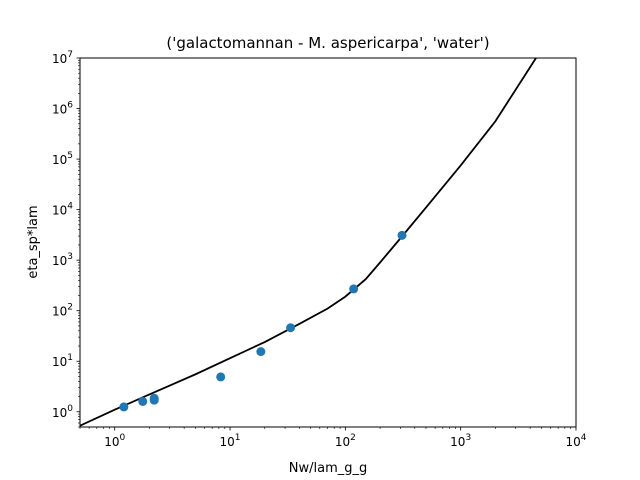  Describe the element at coordinates (328, 468) in the screenshot. I see `x-axis-label: Nw/lam_g_g` at that location.